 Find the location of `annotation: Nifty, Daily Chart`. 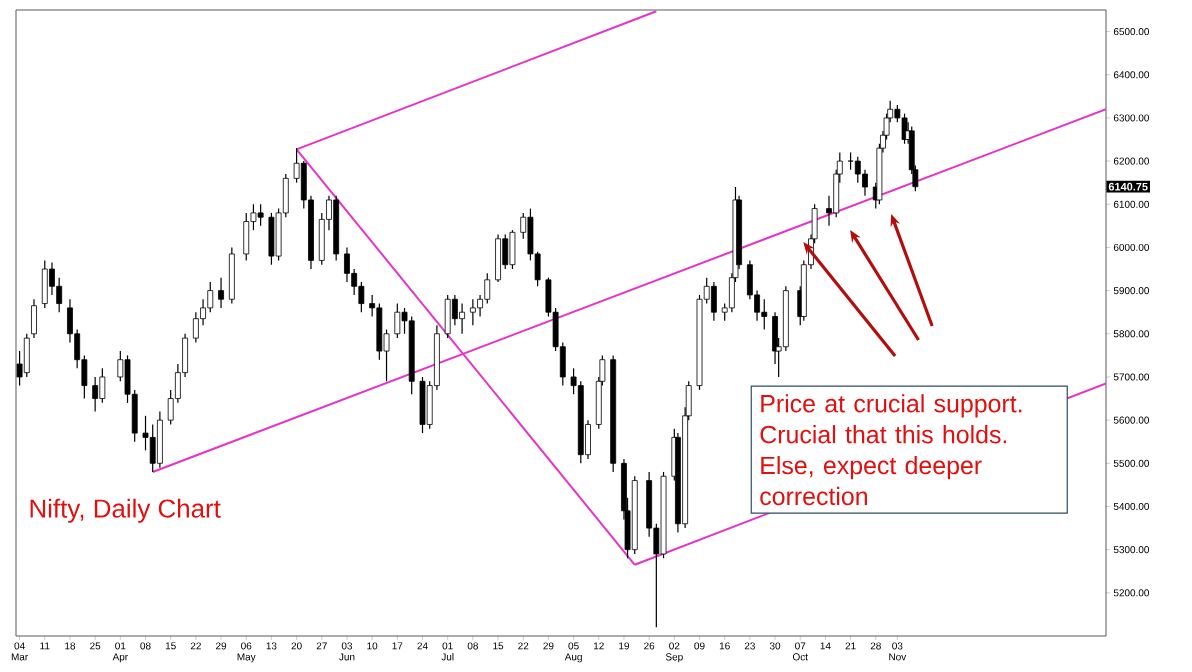

annotation: Nifty, Daily Chart is located at coordinates (125, 510).